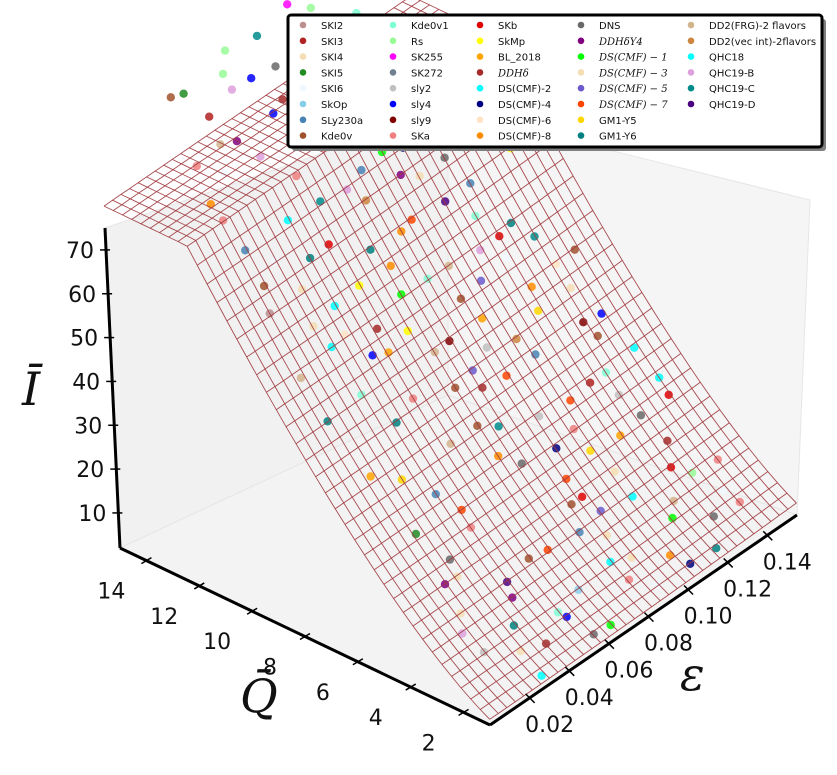 The width and height of the screenshot is (837, 775). What do you see at coordinates (217, 642) in the screenshot?
I see `y-tick-label: 10` at bounding box center [217, 642].